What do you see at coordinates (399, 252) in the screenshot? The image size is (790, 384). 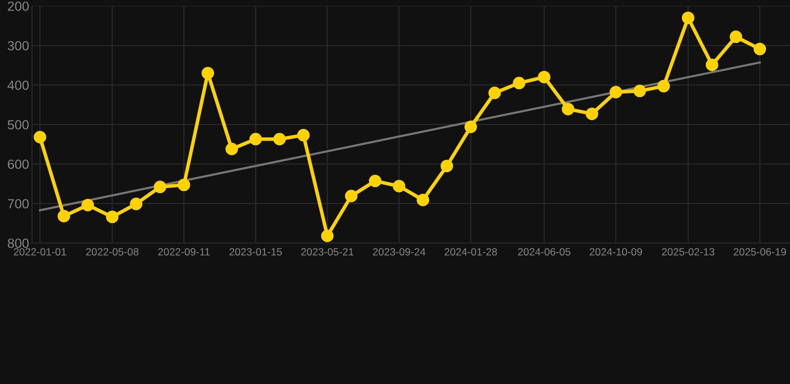 I see `x-tick-label: 2023-09-24` at bounding box center [399, 252].